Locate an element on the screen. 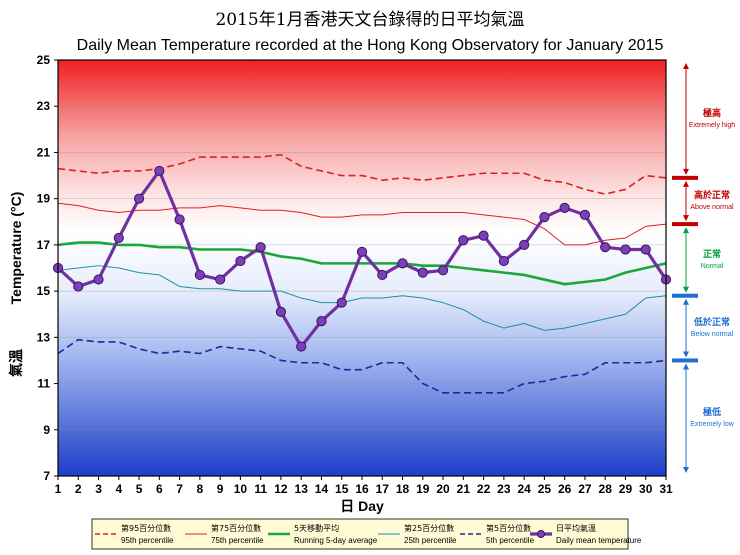  y-axis-label-zh: 氣溫 is located at coordinates (16, 363).